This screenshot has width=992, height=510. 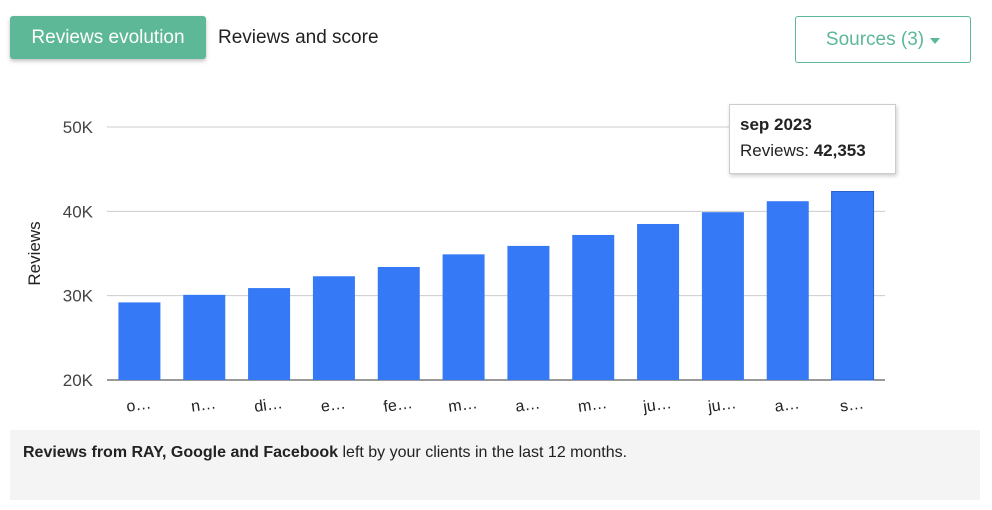 I want to click on tooltip-value: 42,353, so click(x=839, y=150).